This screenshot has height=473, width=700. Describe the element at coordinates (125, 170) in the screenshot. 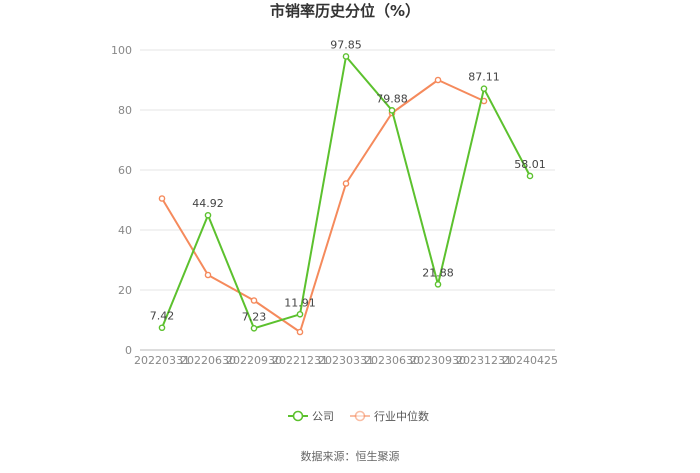

I see `y-tick-label: 60` at that location.